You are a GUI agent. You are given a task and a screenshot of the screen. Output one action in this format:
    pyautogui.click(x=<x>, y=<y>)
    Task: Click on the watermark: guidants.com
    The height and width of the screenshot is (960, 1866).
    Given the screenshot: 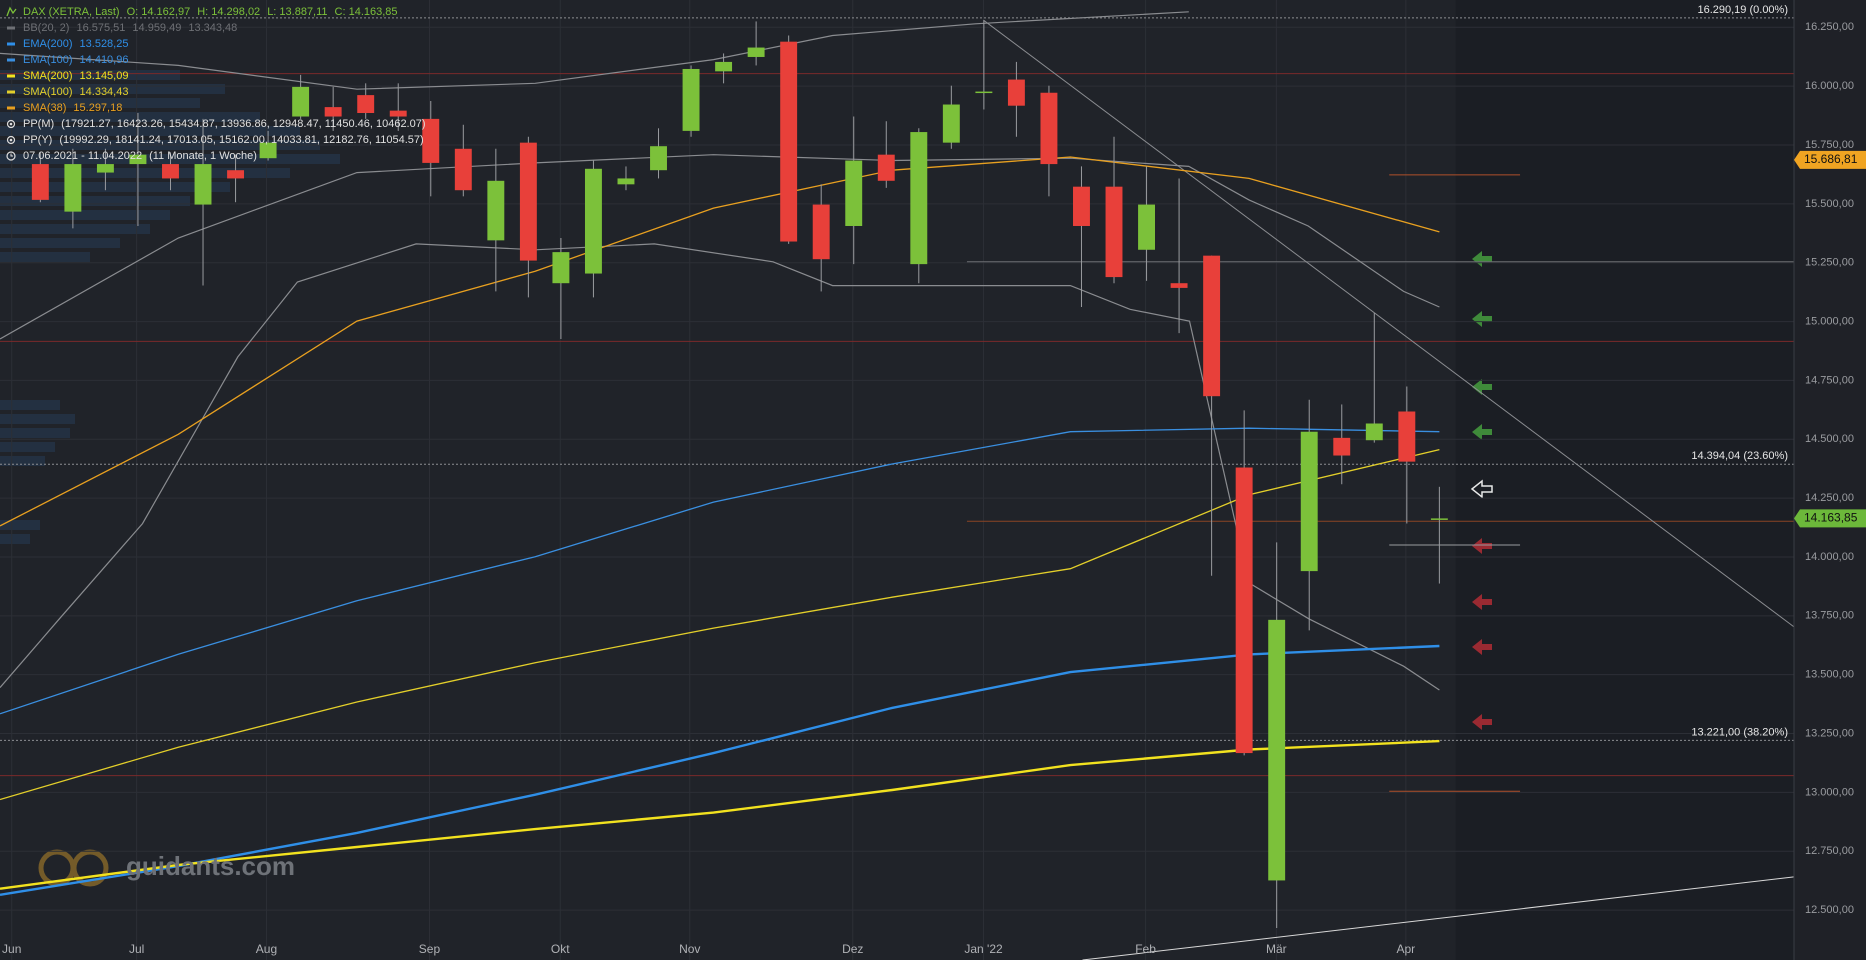 What is the action you would take?
    pyautogui.click(x=210, y=866)
    